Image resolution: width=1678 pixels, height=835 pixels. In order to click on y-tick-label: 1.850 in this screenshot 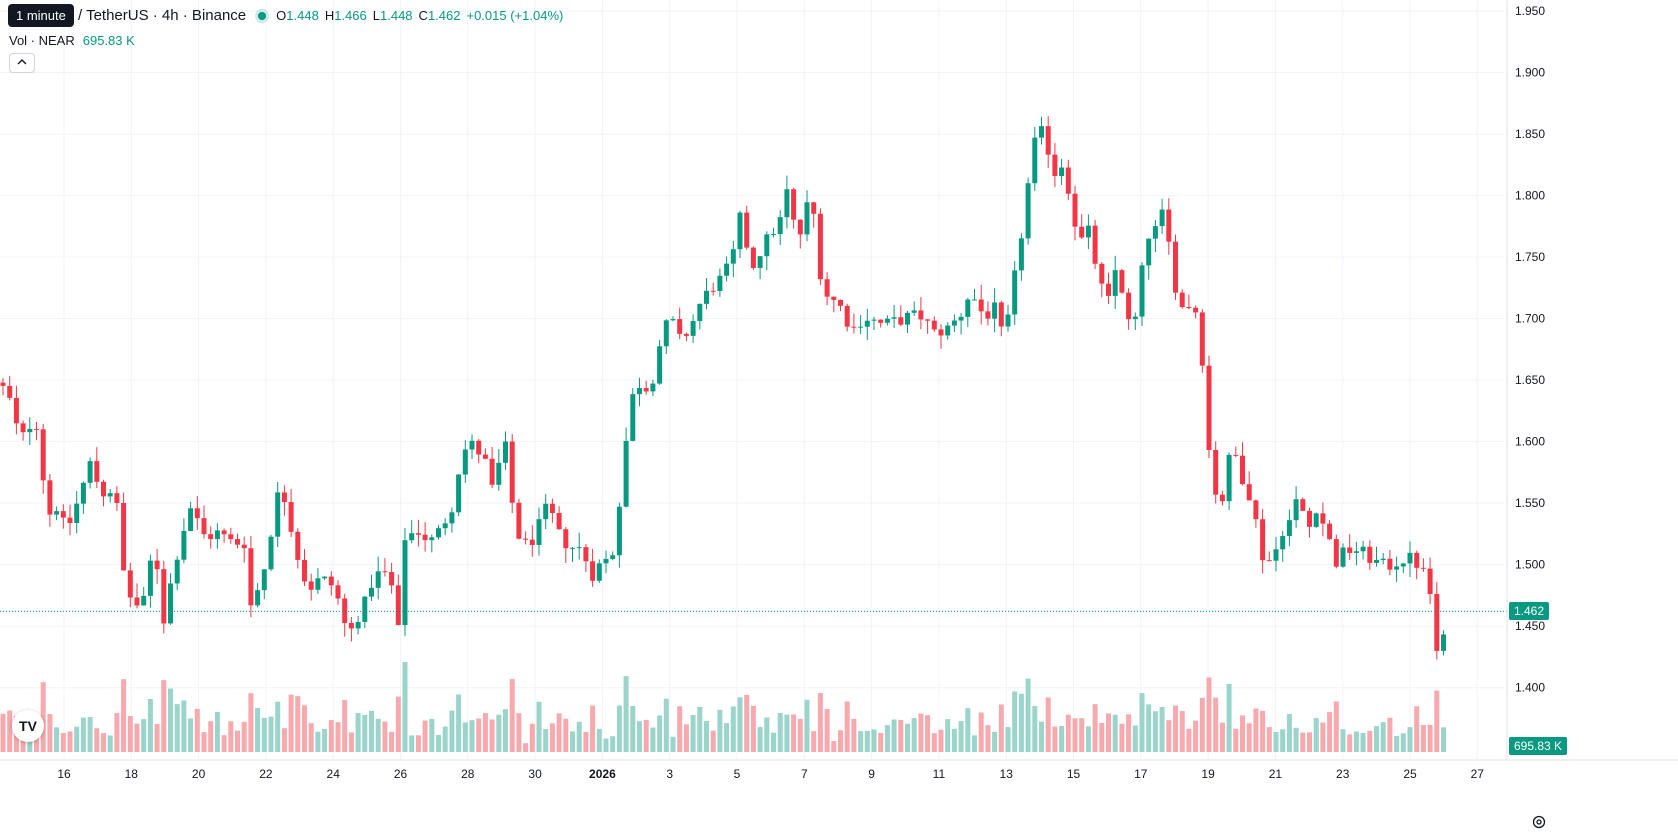, I will do `click(1530, 134)`.